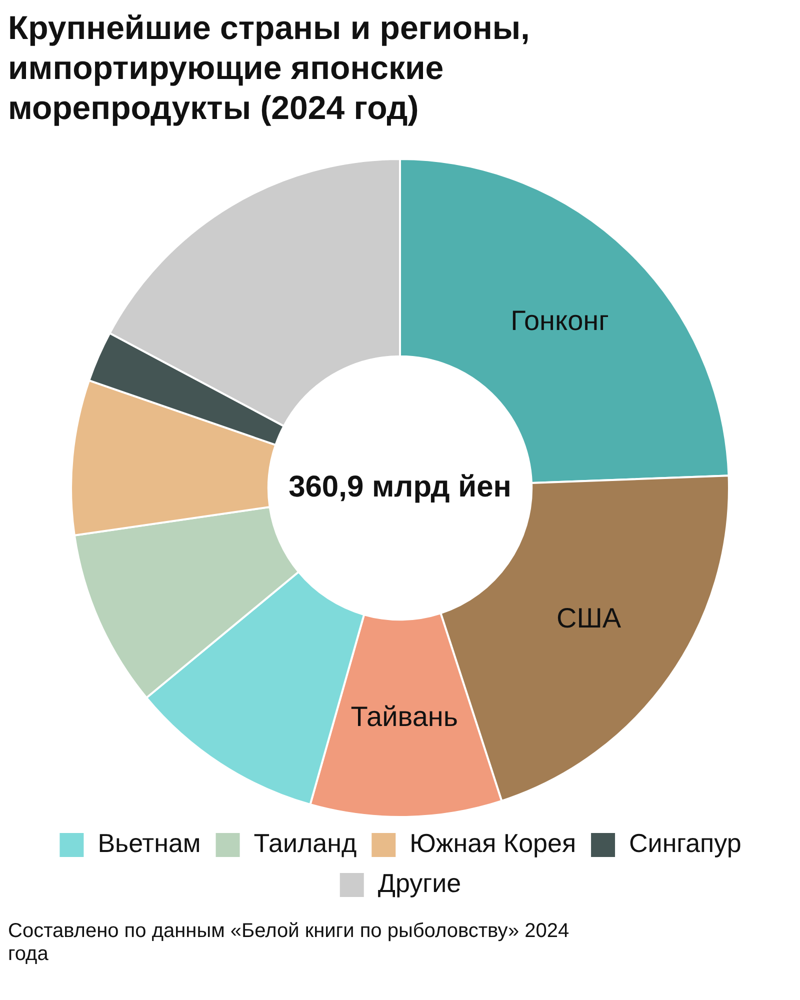 This screenshot has height=1000, width=800. What do you see at coordinates (400, 487) in the screenshot?
I see `text: 360,9 млрд йен` at bounding box center [400, 487].